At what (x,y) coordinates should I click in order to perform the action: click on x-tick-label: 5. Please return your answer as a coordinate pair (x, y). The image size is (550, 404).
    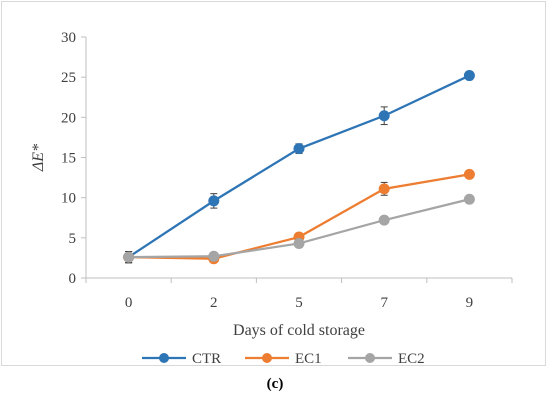
    Looking at the image, I should click on (299, 303).